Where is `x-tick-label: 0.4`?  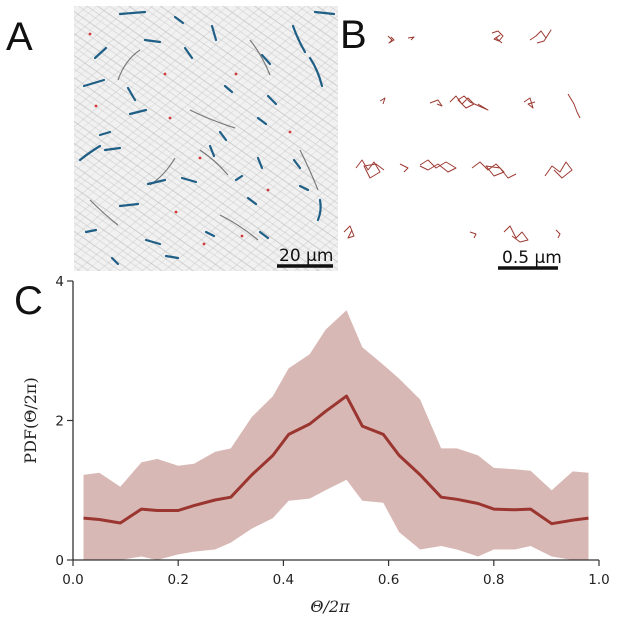
x-tick-label: 0.4 is located at coordinates (283, 580).